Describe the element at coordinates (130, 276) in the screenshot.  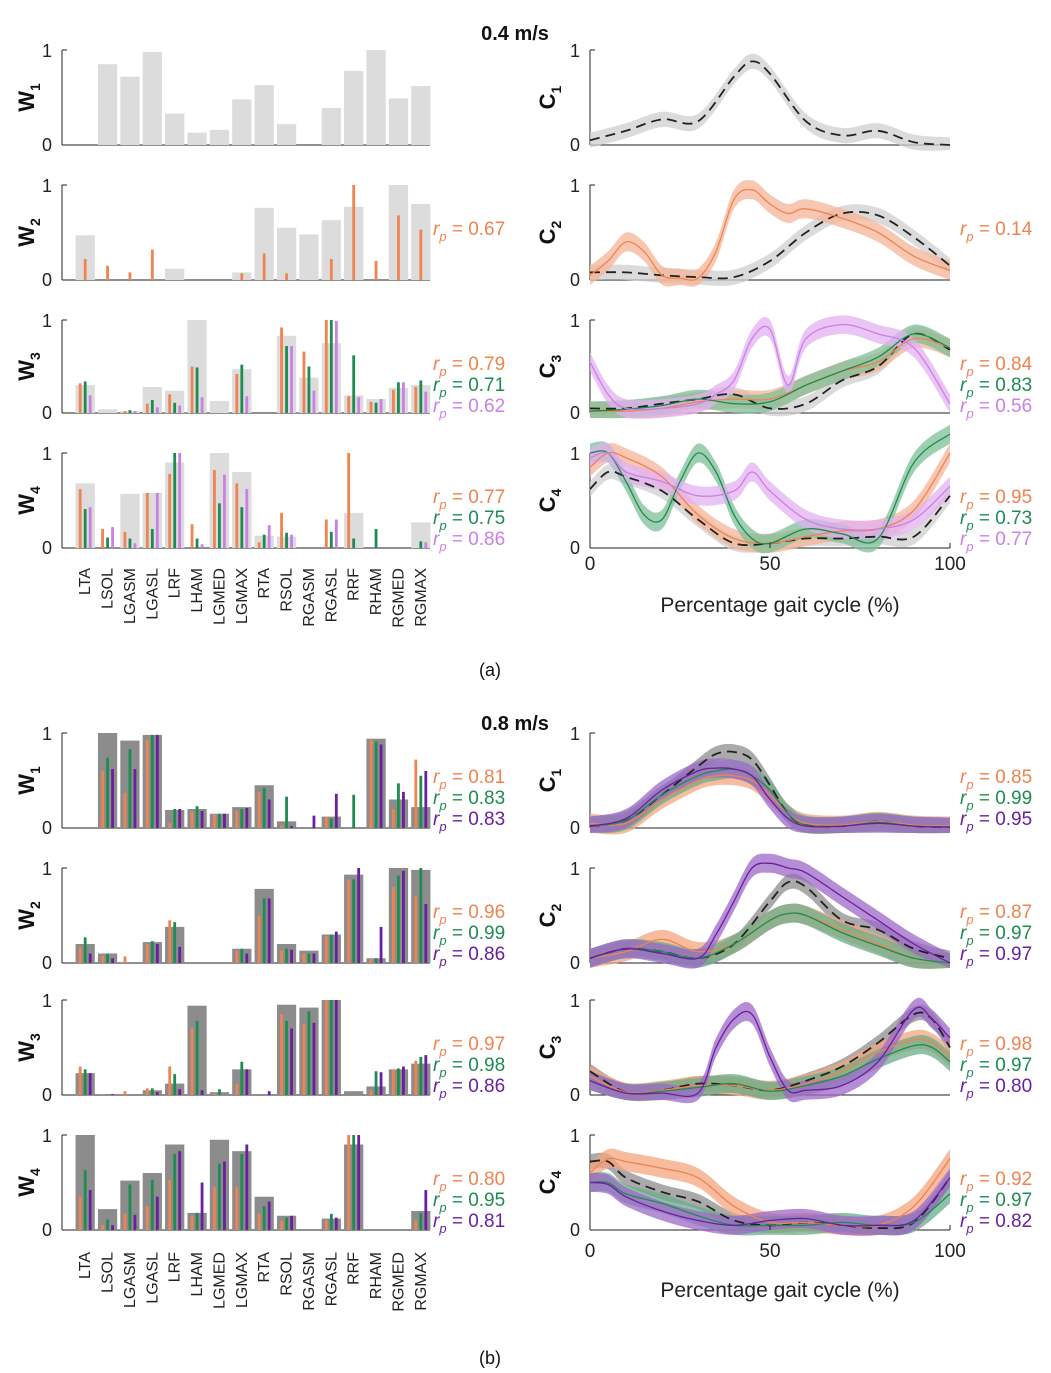
I see `panel-1-row-2-w-bar-orange-LGASM` at that location.